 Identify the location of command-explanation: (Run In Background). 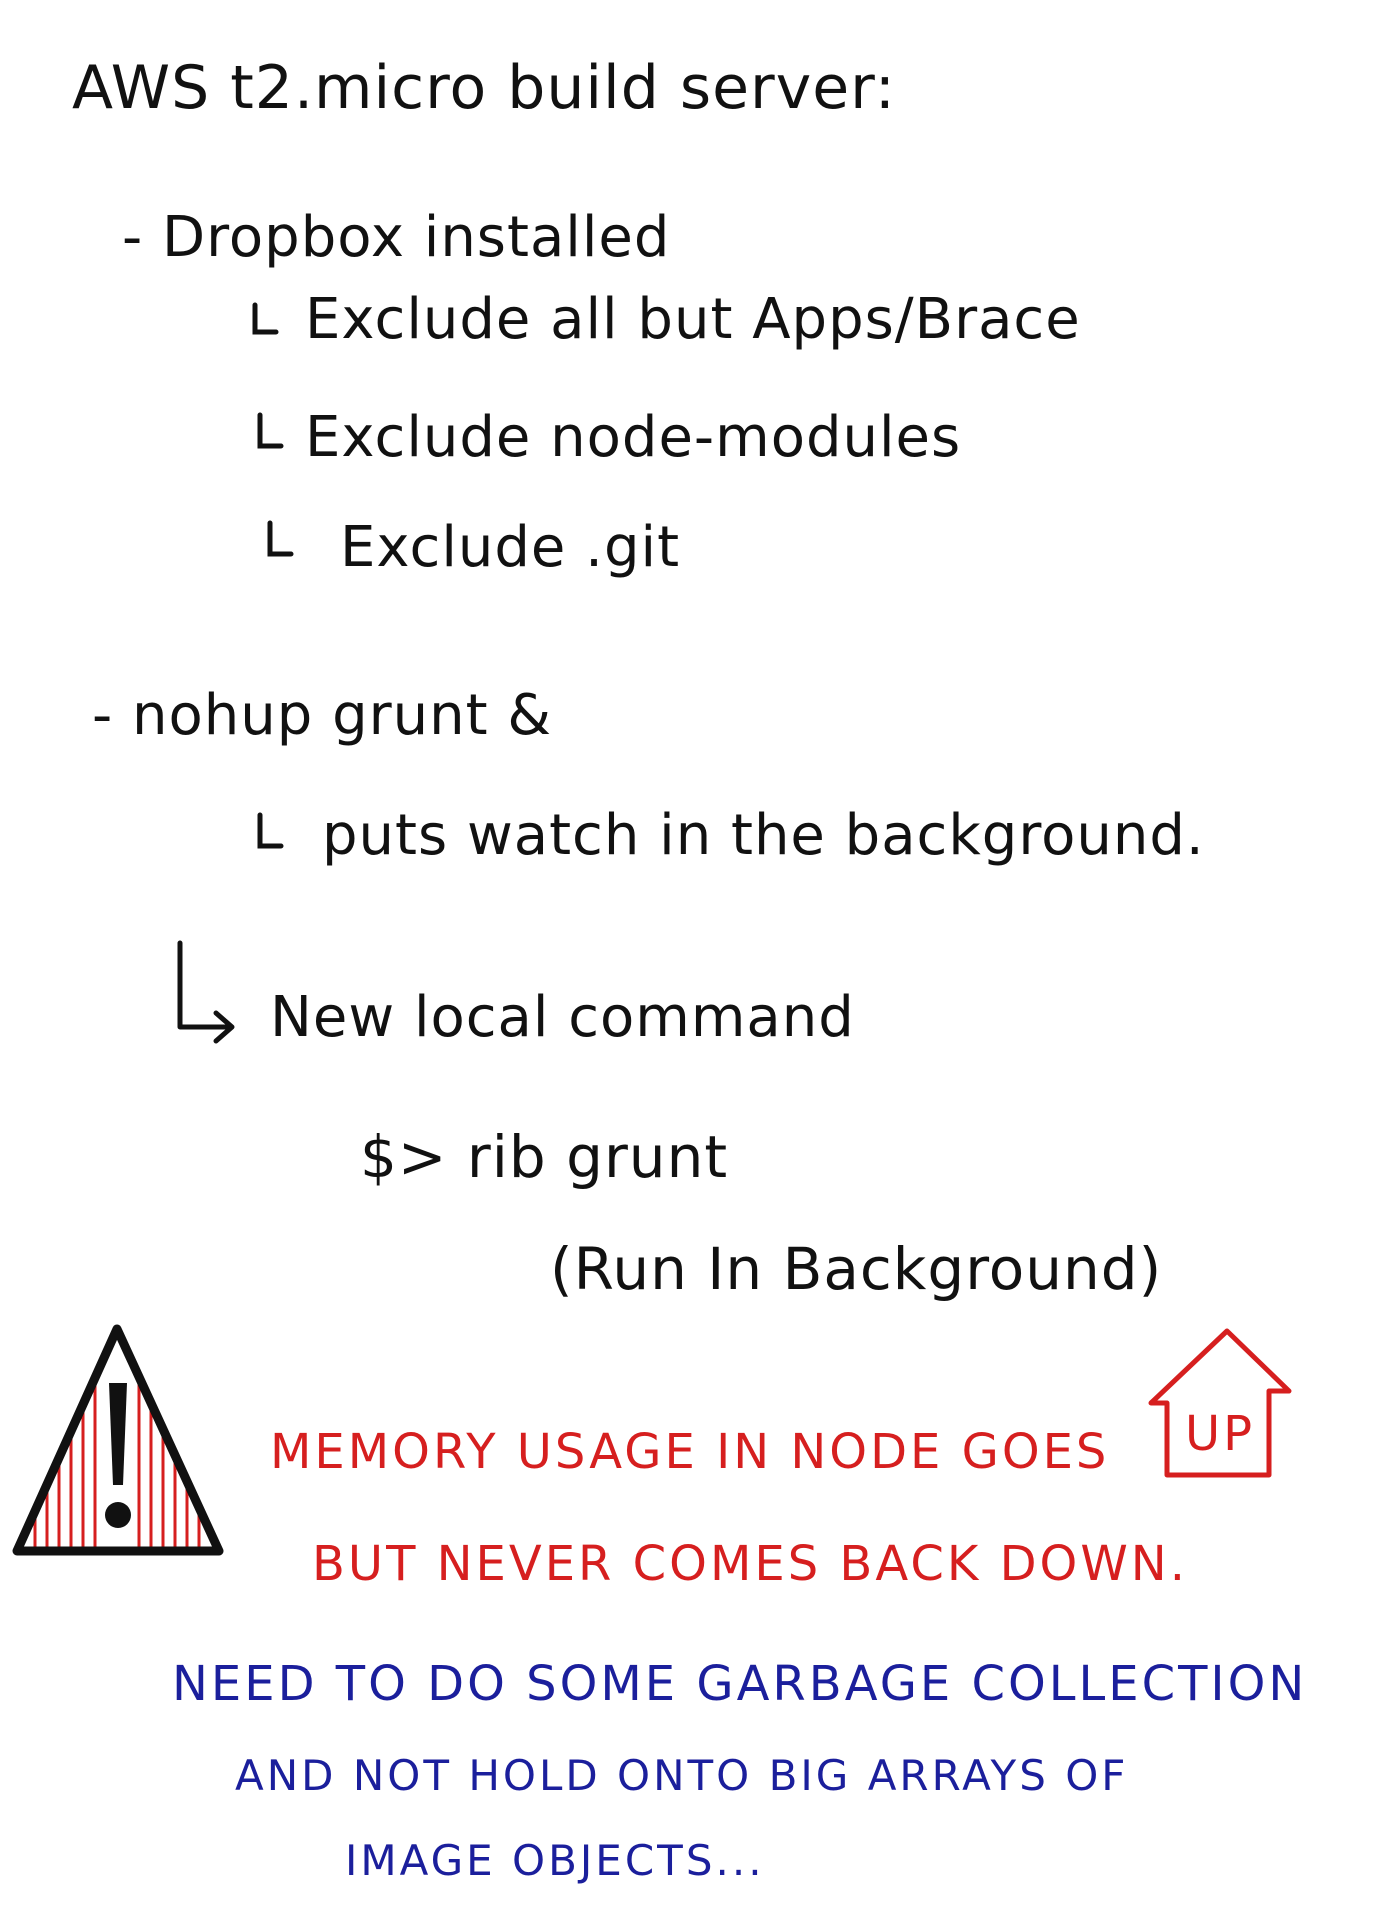
(856, 1269).